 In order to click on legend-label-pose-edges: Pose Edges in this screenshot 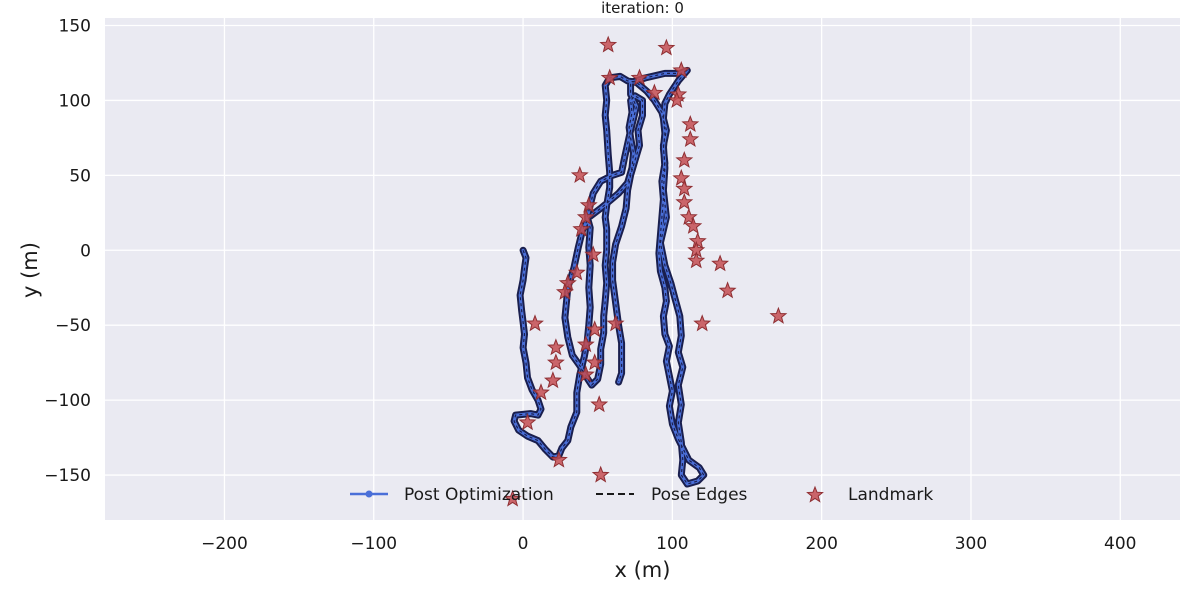, I will do `click(699, 495)`.